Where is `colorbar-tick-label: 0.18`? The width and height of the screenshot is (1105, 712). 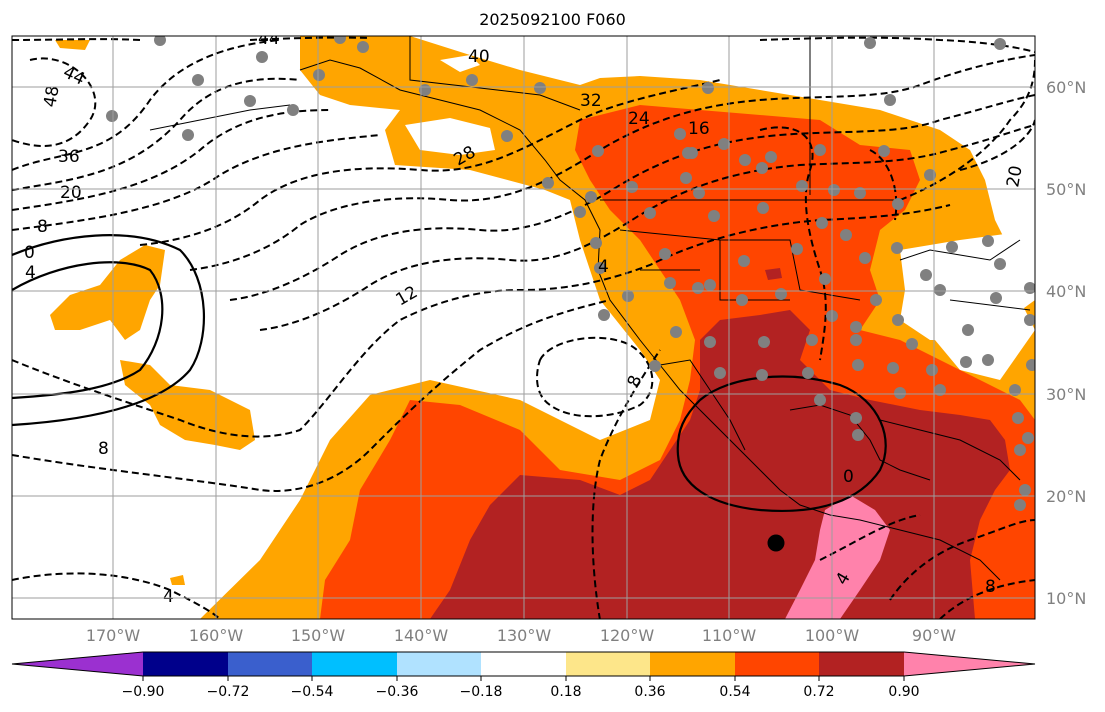 colorbar-tick-label: 0.18 is located at coordinates (566, 692).